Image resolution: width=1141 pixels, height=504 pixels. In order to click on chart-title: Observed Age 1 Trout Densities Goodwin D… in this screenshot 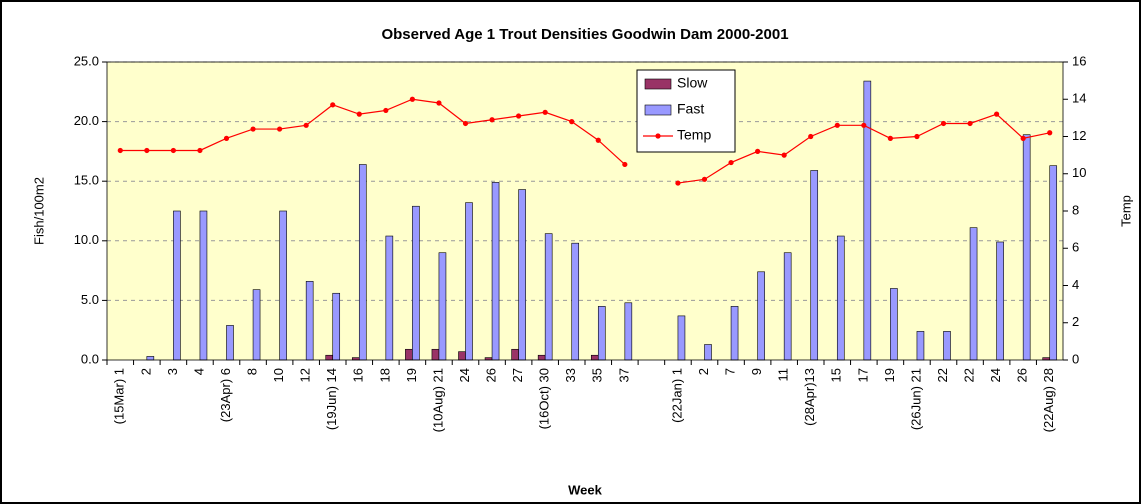, I will do `click(584, 34)`.